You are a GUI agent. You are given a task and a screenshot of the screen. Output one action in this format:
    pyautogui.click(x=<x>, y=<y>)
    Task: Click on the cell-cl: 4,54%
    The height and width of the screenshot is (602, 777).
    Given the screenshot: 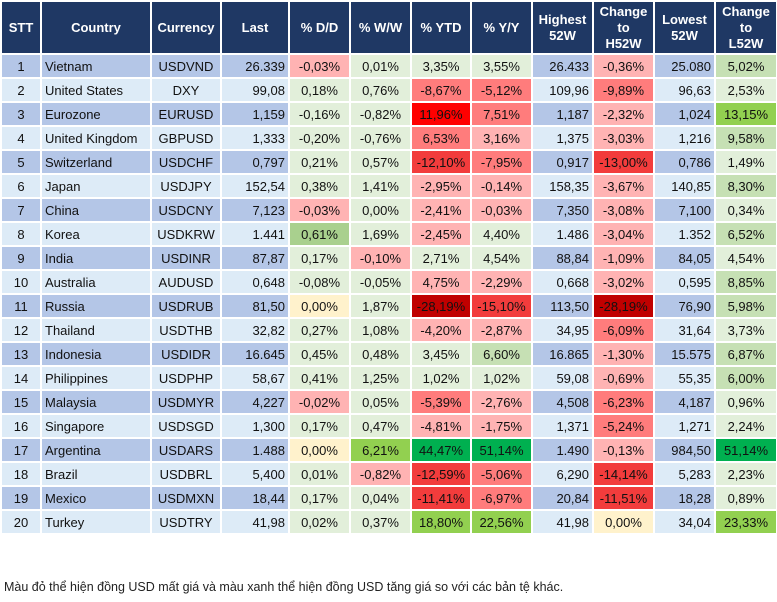 What is the action you would take?
    pyautogui.click(x=745, y=258)
    